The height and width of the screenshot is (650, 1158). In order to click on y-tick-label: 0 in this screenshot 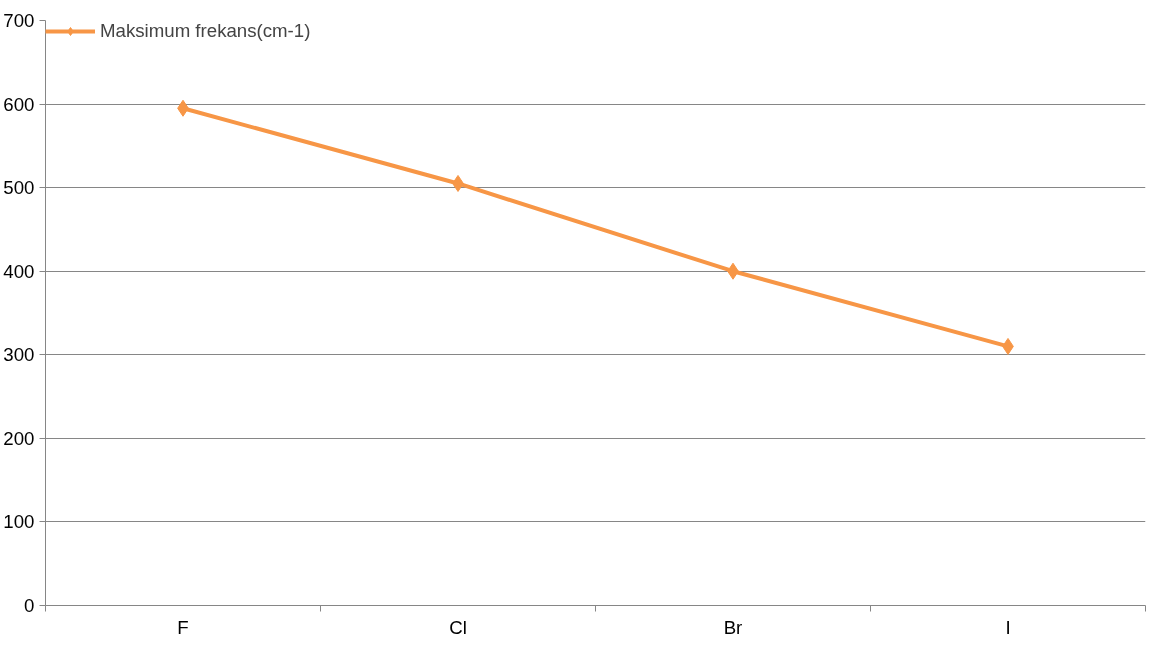, I will do `click(29, 605)`.